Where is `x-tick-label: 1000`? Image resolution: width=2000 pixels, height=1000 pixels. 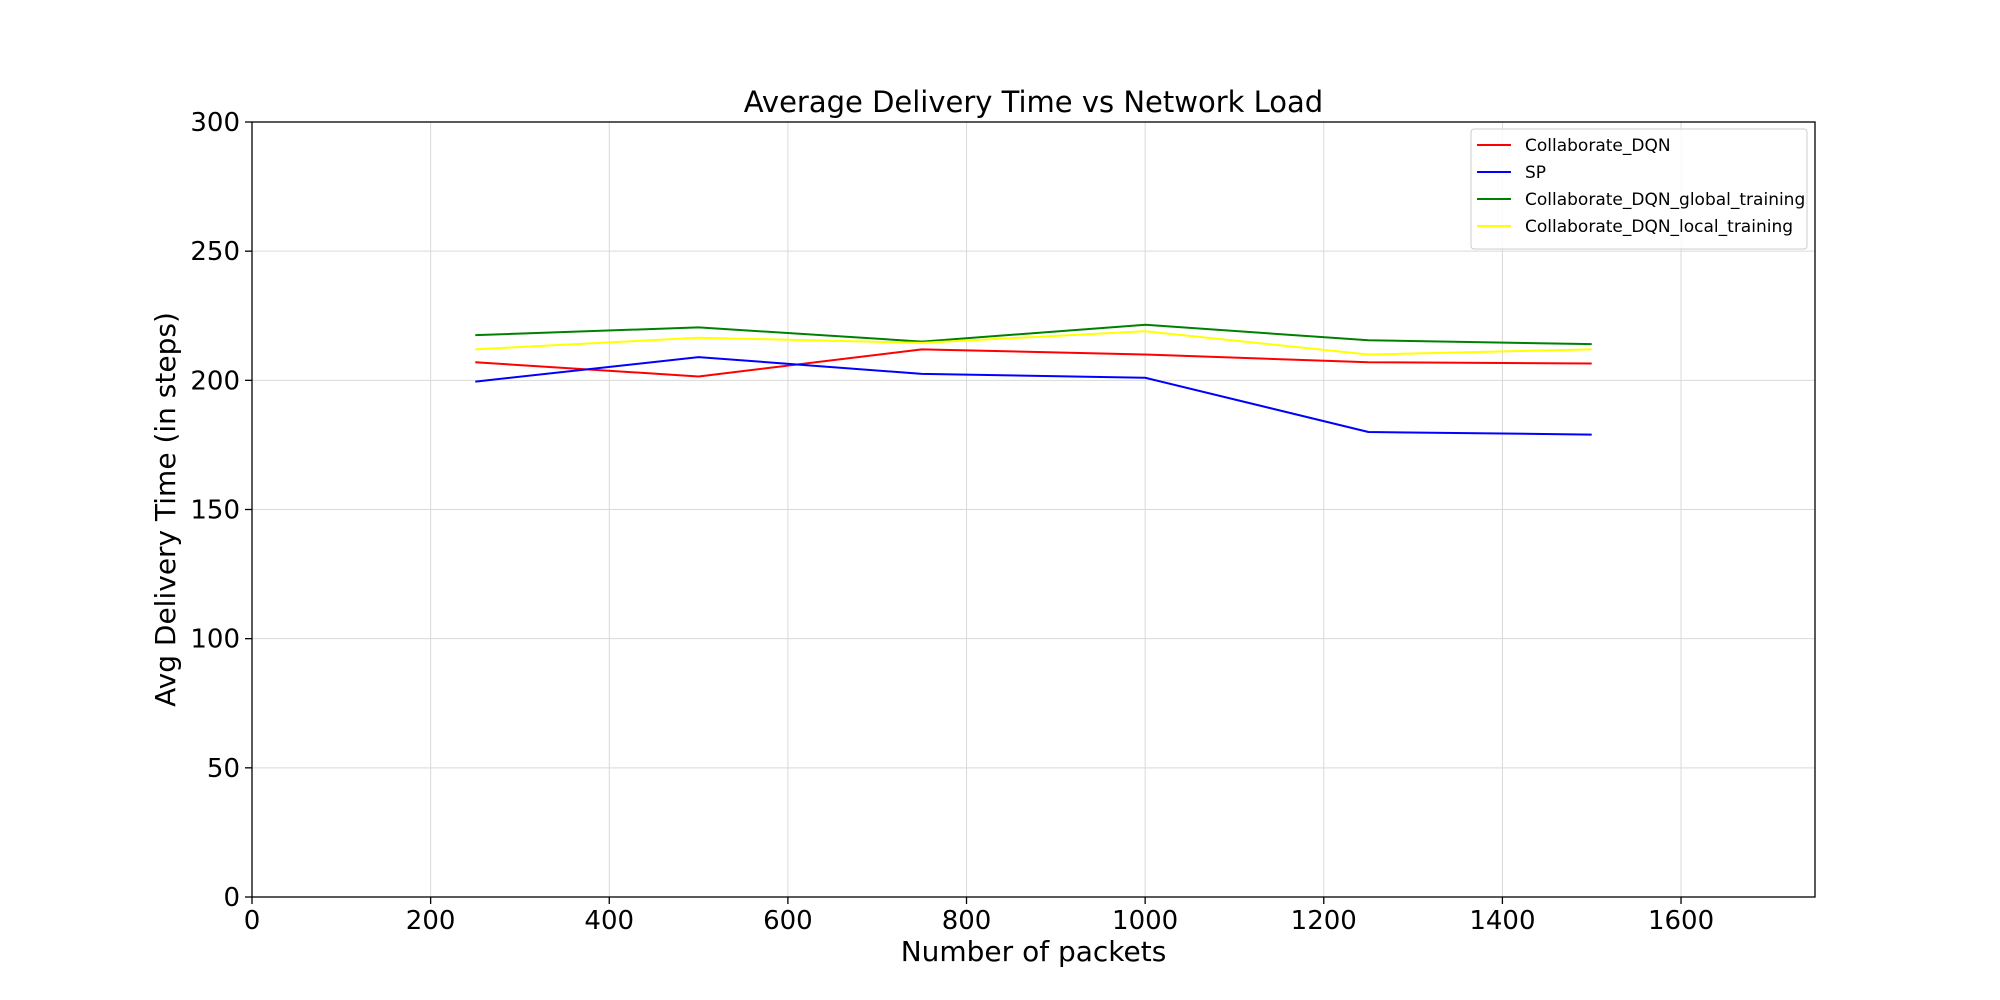 x-tick-label: 1000 is located at coordinates (1145, 921).